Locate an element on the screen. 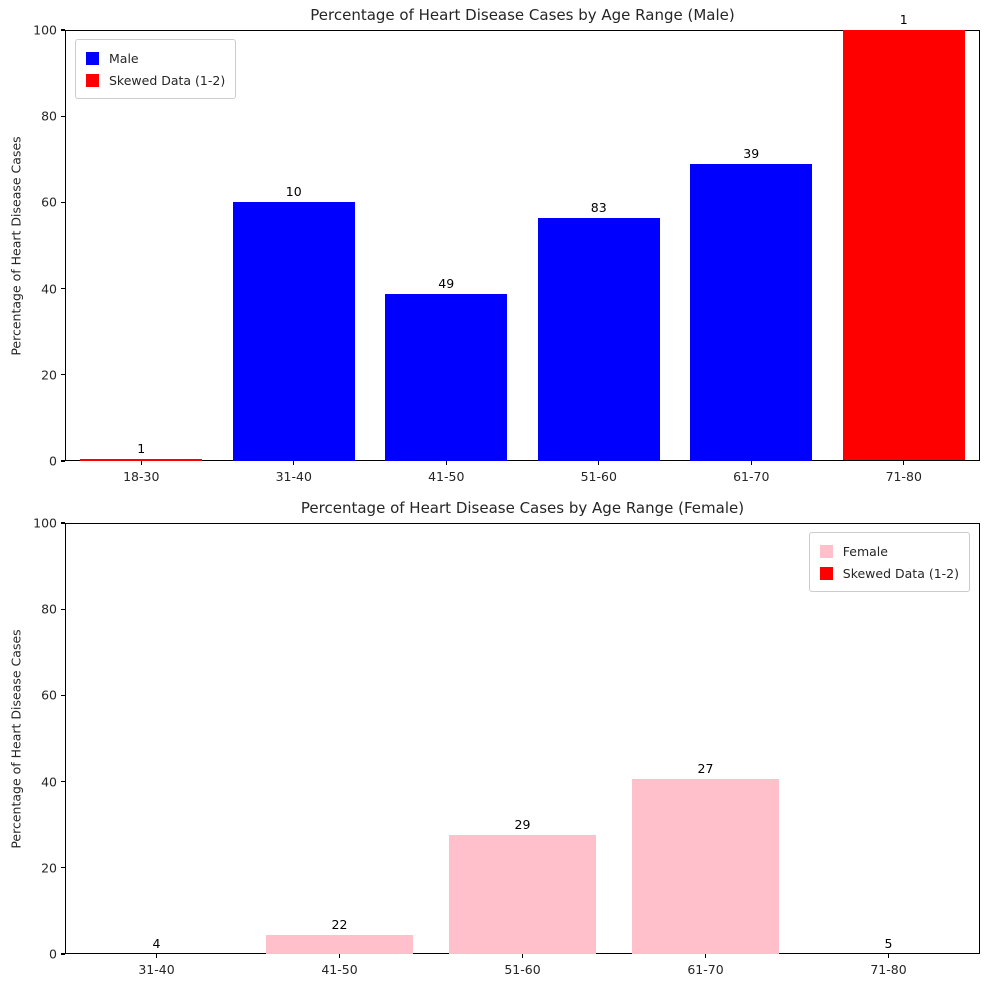 The width and height of the screenshot is (989, 989). bar-value-label: 49 is located at coordinates (446, 283).